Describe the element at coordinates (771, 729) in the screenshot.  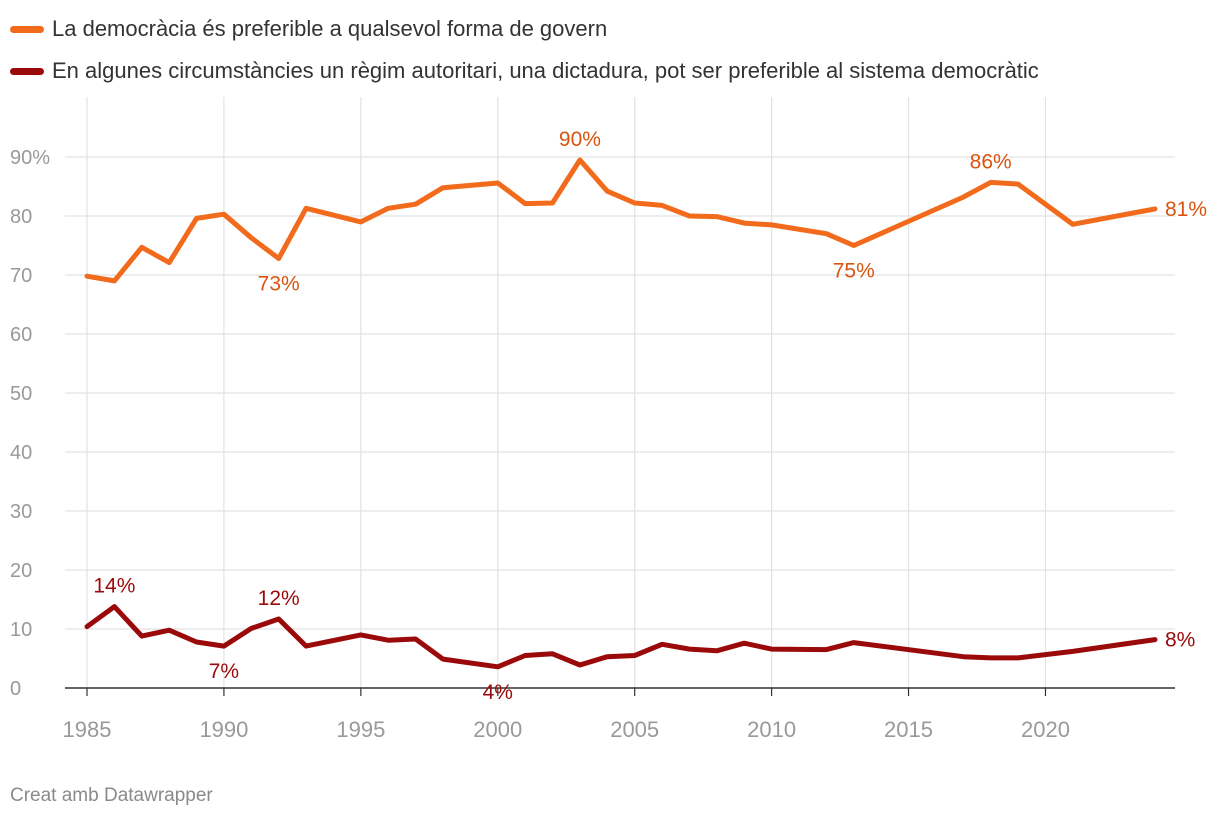
I see `x-tick-label: 2010` at that location.